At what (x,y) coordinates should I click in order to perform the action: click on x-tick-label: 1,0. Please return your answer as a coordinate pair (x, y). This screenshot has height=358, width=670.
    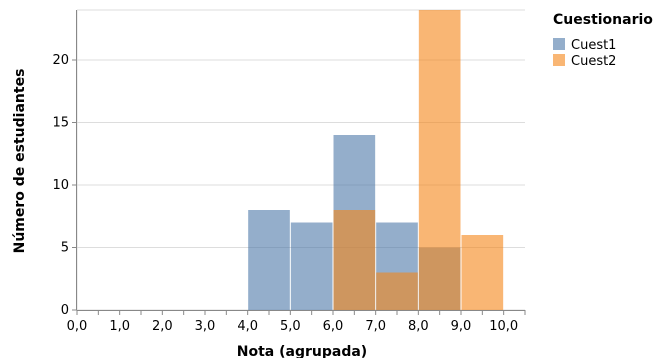
    Looking at the image, I should click on (119, 326).